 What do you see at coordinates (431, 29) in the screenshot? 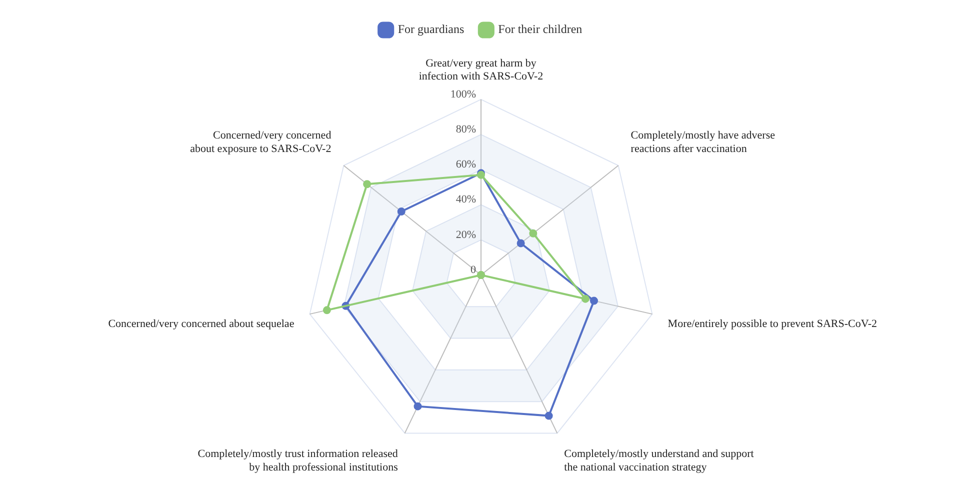
I see `legend-label: For guardians` at bounding box center [431, 29].